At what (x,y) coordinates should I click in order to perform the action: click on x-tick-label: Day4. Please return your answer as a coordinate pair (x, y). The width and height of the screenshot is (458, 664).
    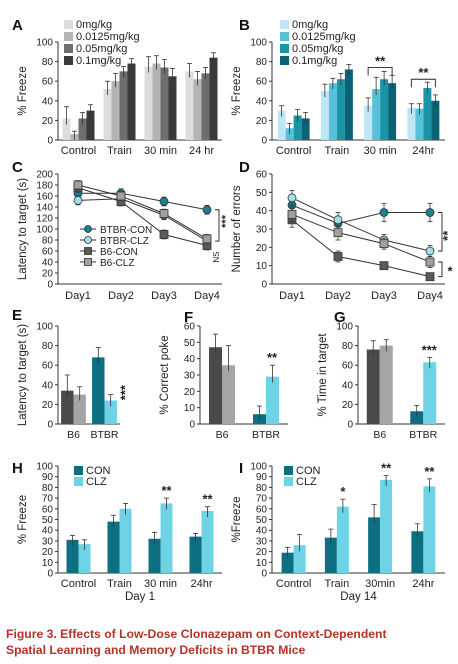
    Looking at the image, I should click on (430, 296).